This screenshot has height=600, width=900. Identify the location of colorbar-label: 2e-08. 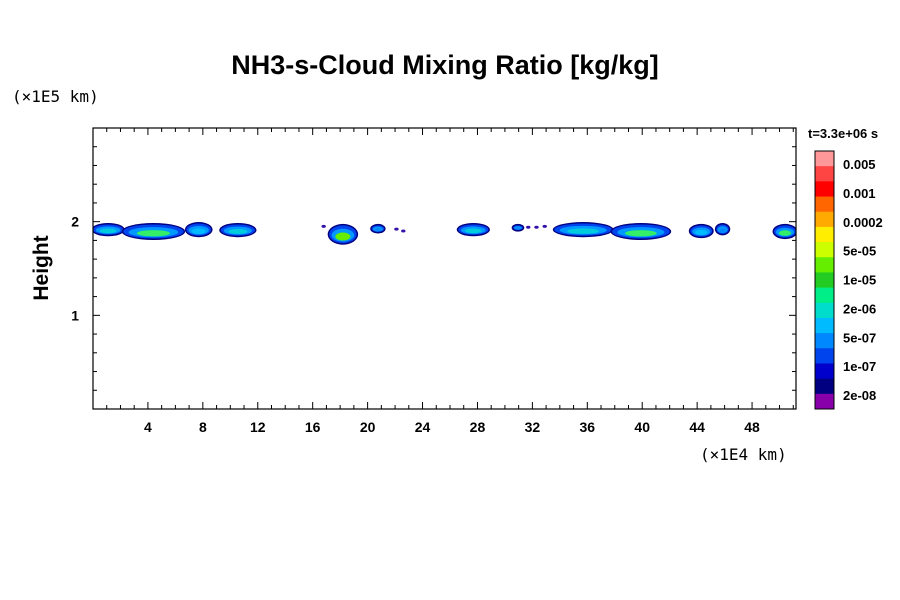
(859, 395).